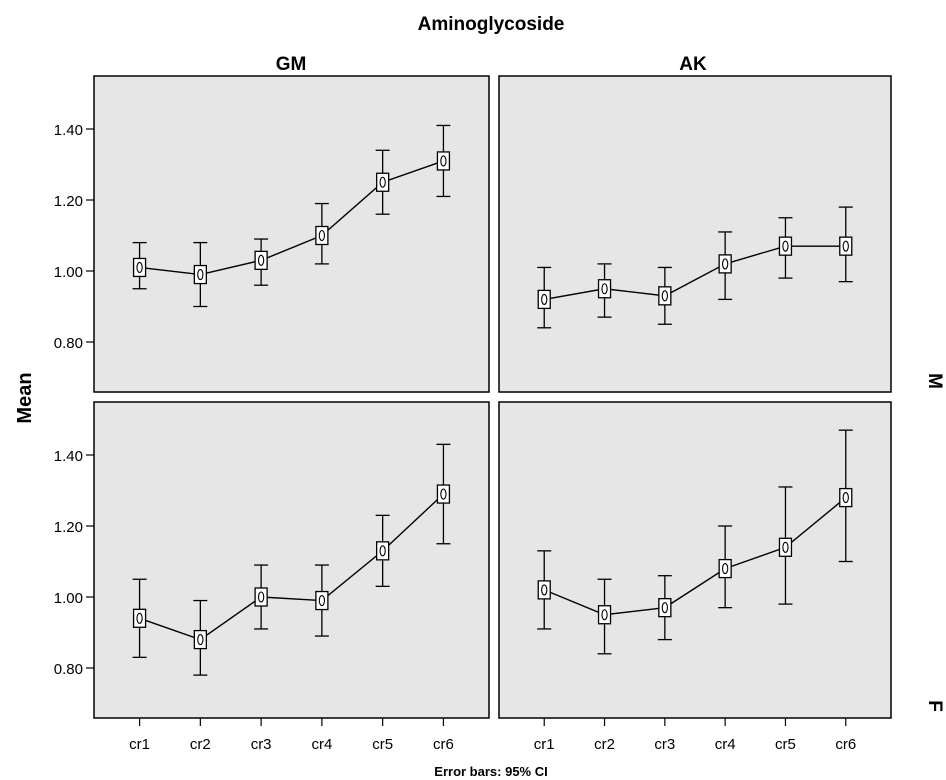  I want to click on mean-marker-gm-m-cr5, so click(383, 182).